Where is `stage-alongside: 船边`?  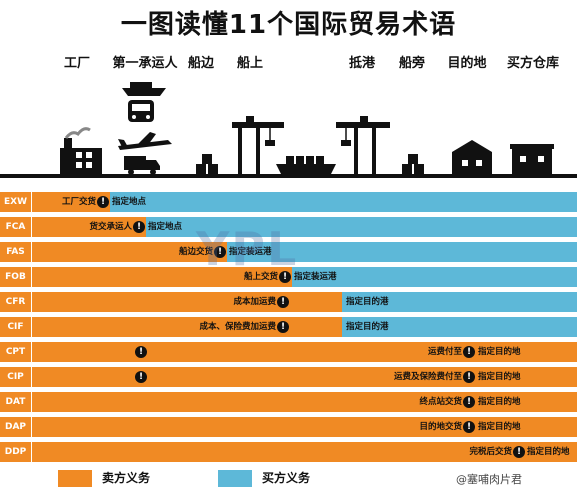 stage-alongside: 船边 is located at coordinates (201, 63).